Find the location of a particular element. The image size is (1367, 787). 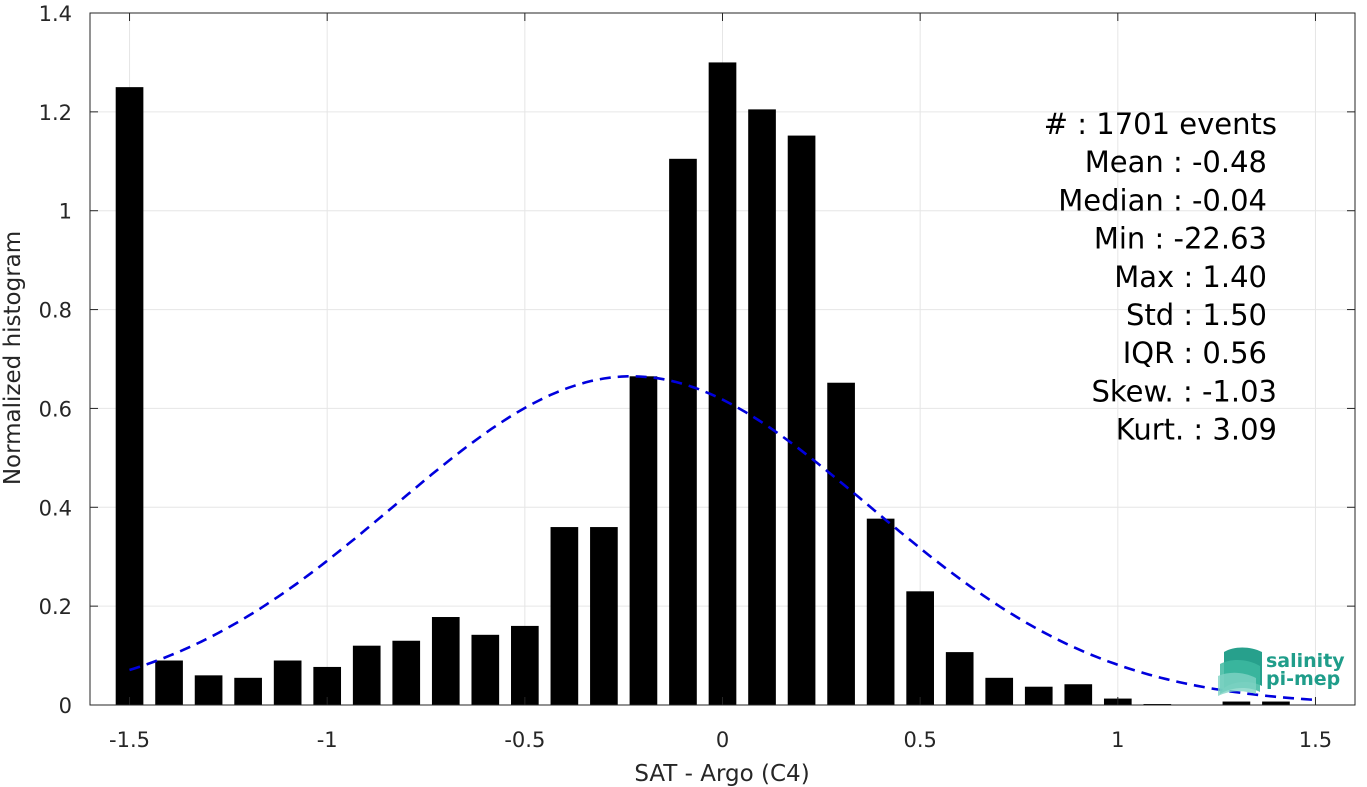

logo-line1: salinity is located at coordinates (1305, 661).